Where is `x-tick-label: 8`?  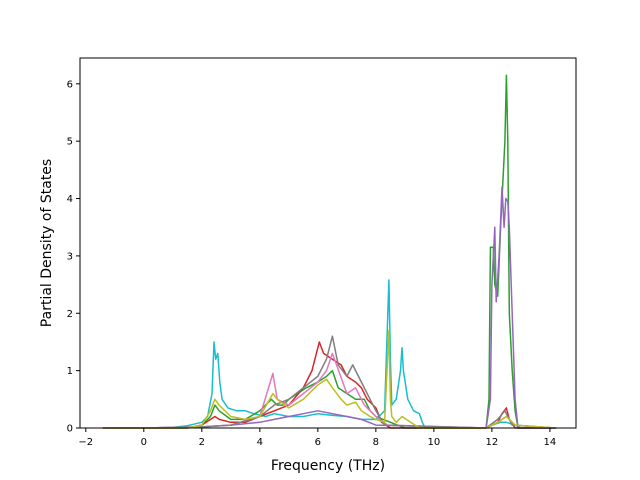
x-tick-label: 8 is located at coordinates (376, 442).